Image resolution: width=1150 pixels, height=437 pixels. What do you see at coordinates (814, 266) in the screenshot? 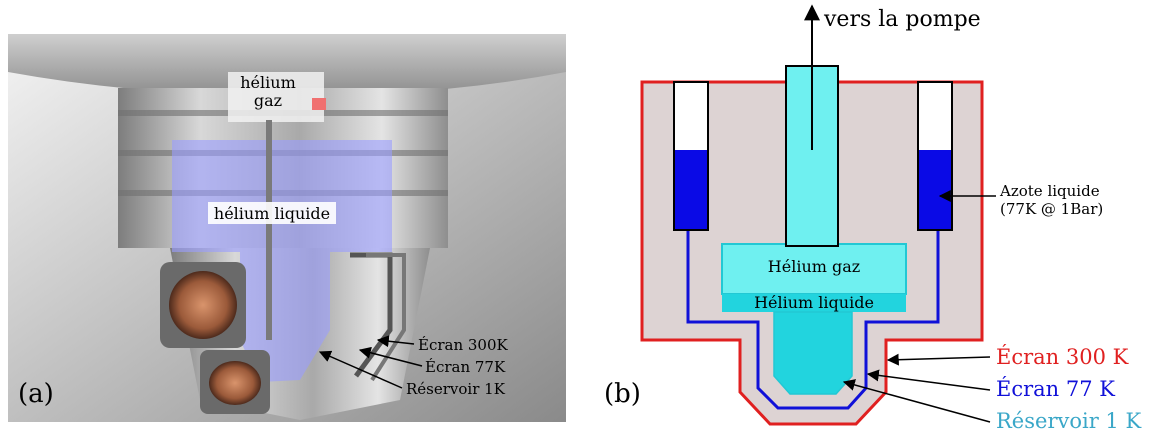
I see `label-b-helium-gas: Hélium gaz` at bounding box center [814, 266].